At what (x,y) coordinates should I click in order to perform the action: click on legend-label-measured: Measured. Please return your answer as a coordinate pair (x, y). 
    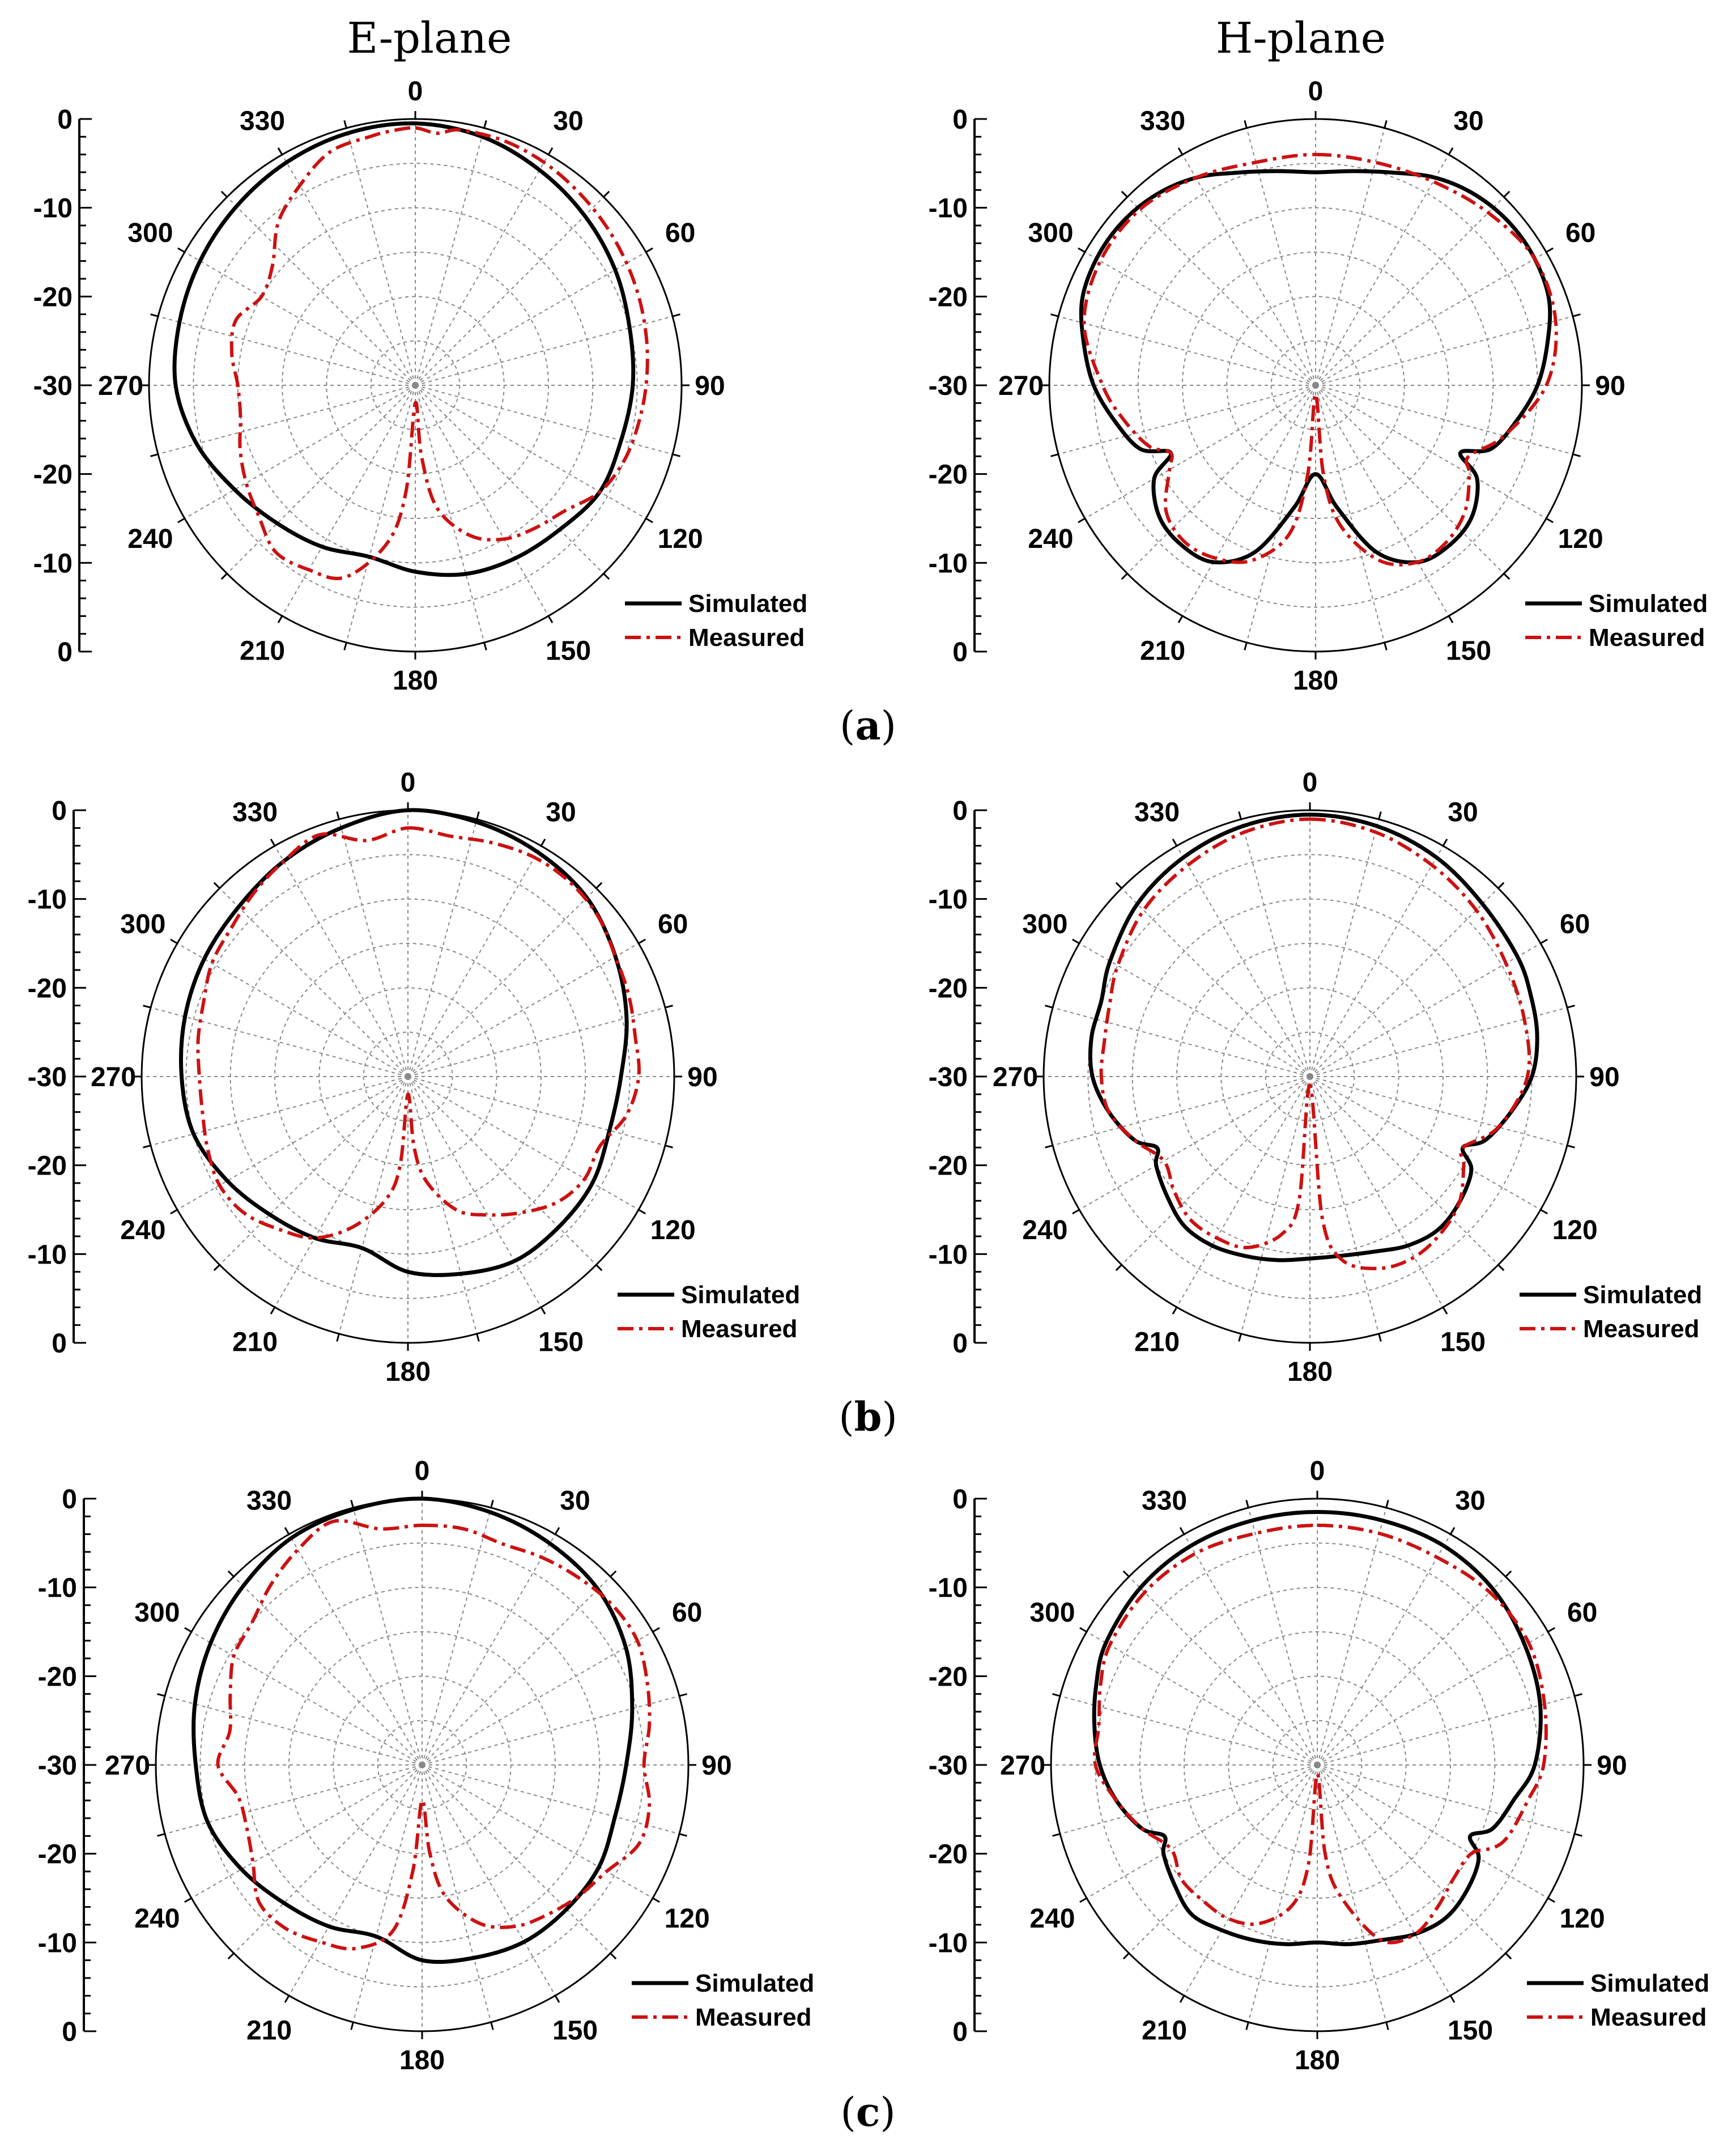
    Looking at the image, I should click on (1641, 1329).